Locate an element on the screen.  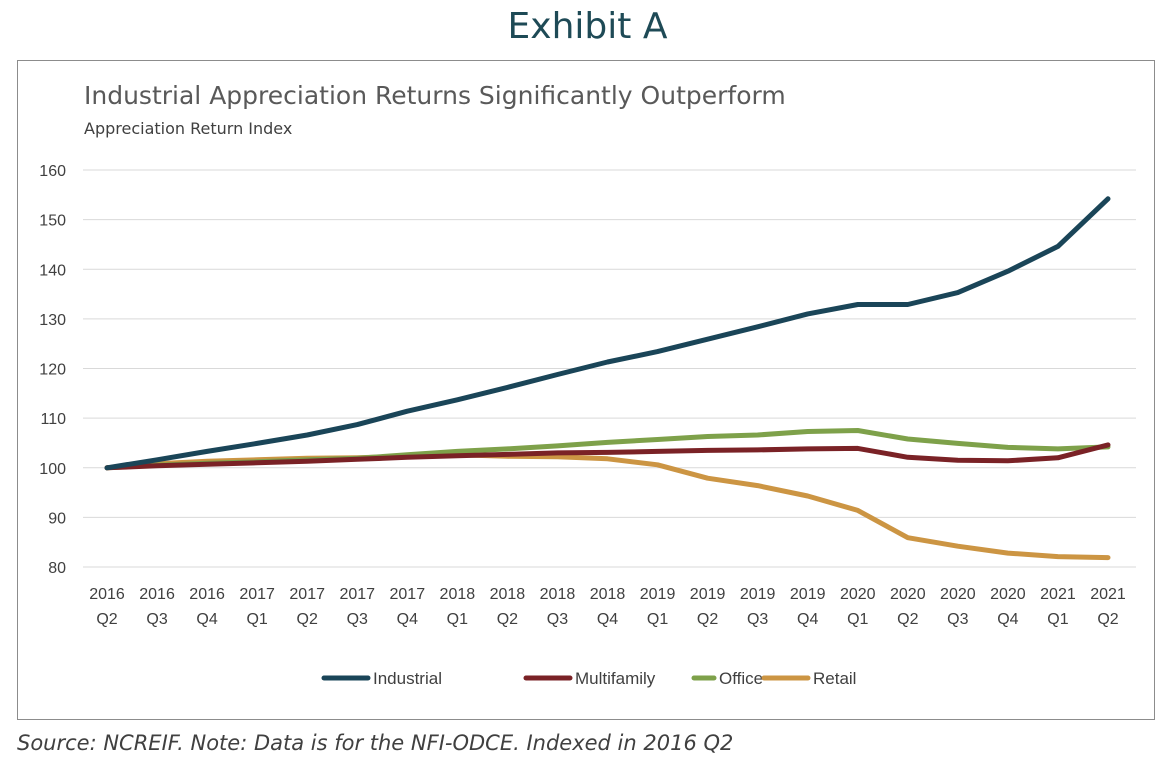
y-tick-label: 110 is located at coordinates (53, 419).